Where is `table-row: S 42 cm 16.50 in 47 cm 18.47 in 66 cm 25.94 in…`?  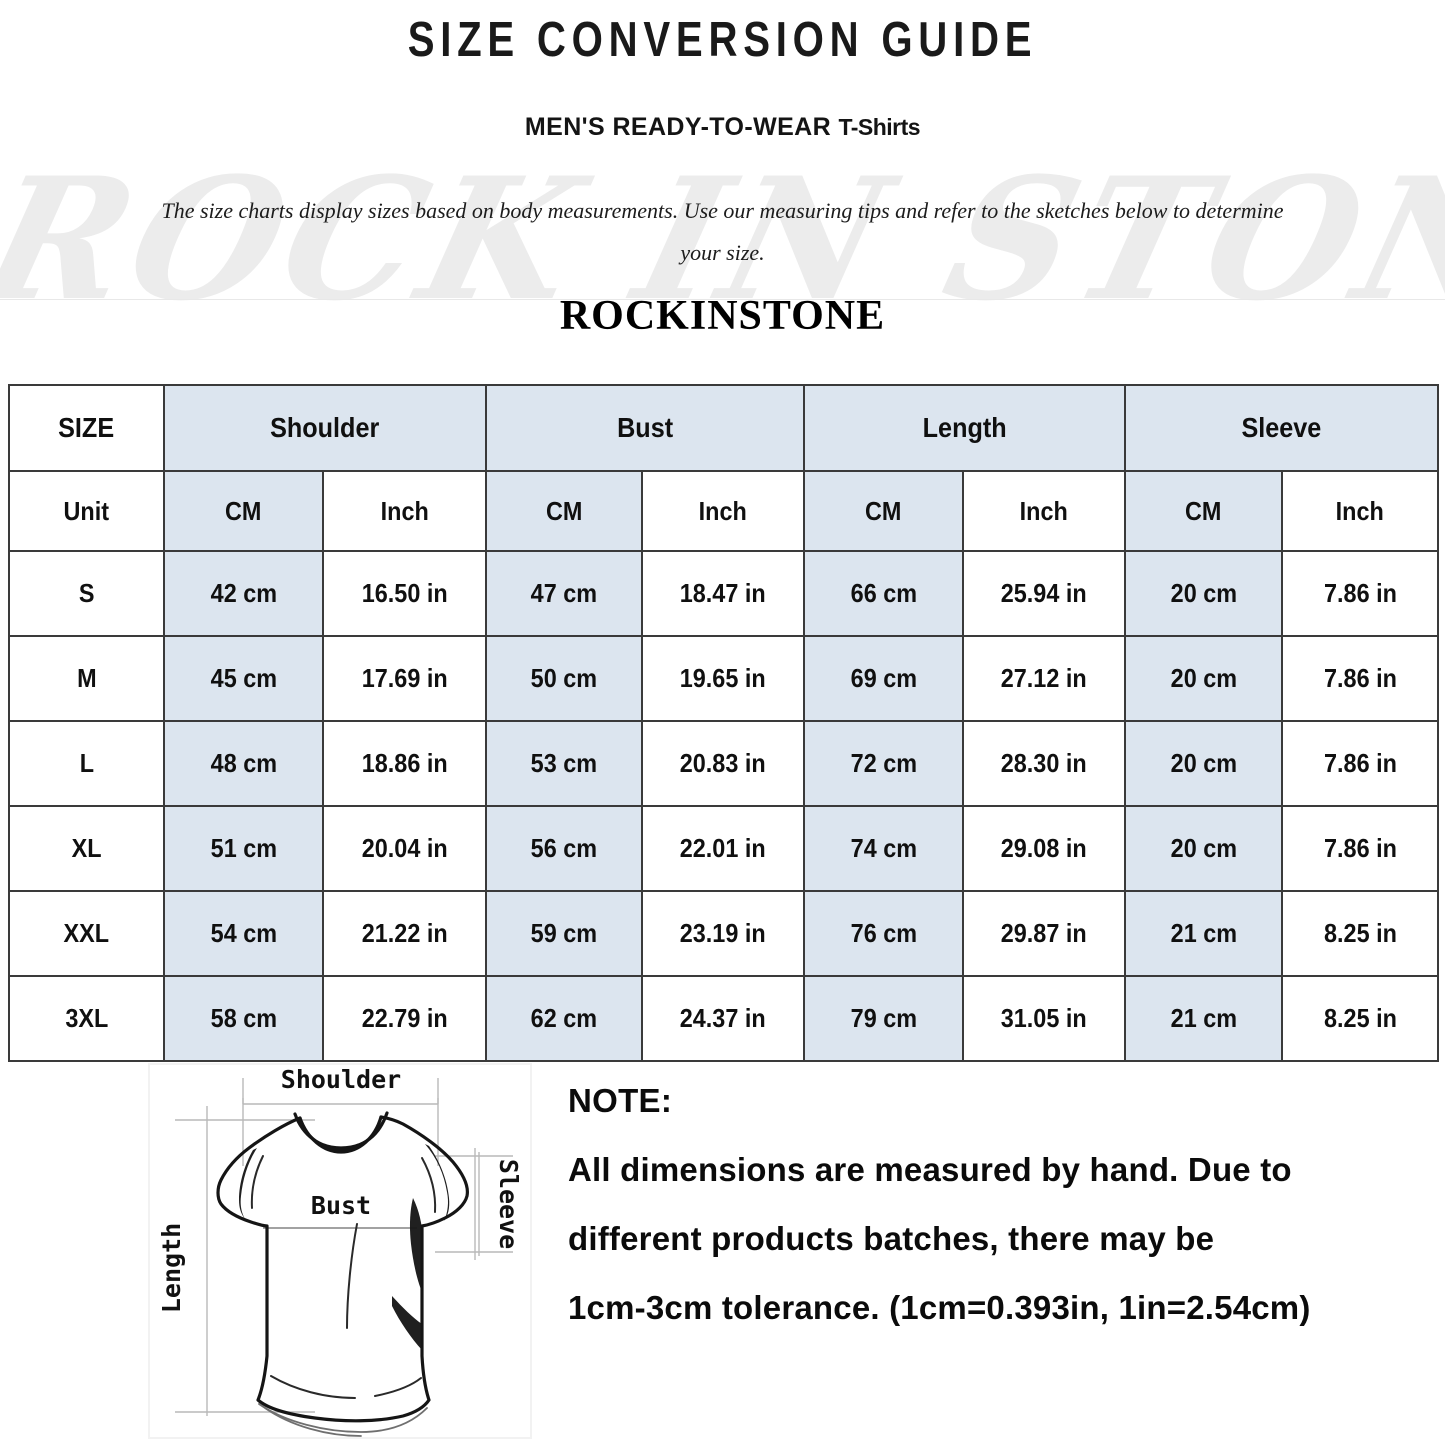
table-row: S 42 cm 16.50 in 47 cm 18.47 in 66 cm 25.94 in… is located at coordinates (724, 593).